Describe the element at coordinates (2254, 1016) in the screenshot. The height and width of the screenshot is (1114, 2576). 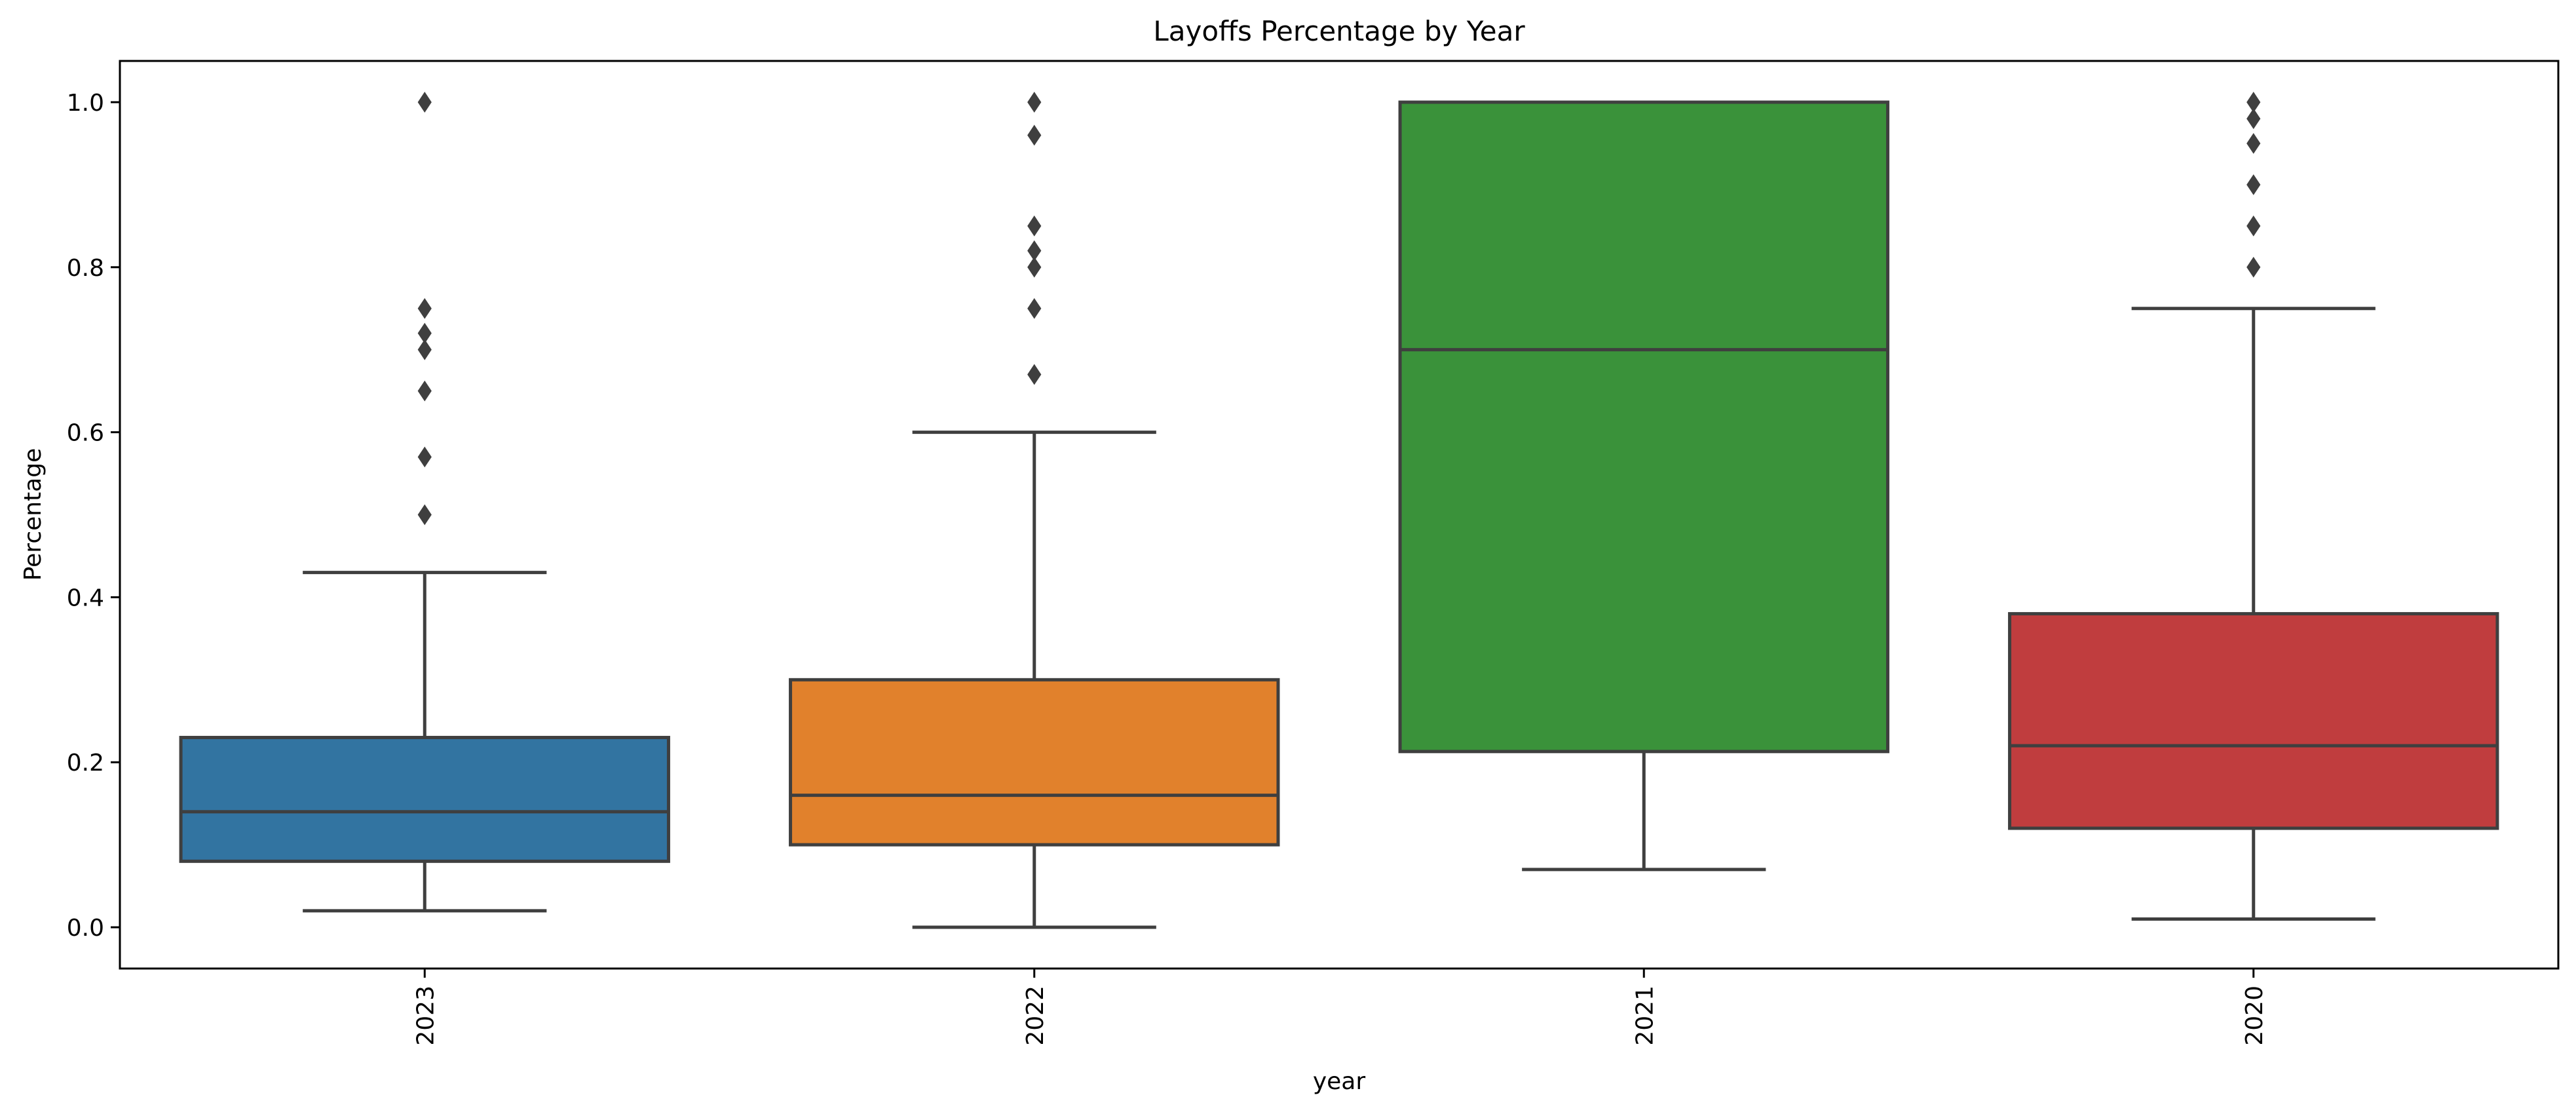
I see `x-tick-label-2020: 2020` at that location.